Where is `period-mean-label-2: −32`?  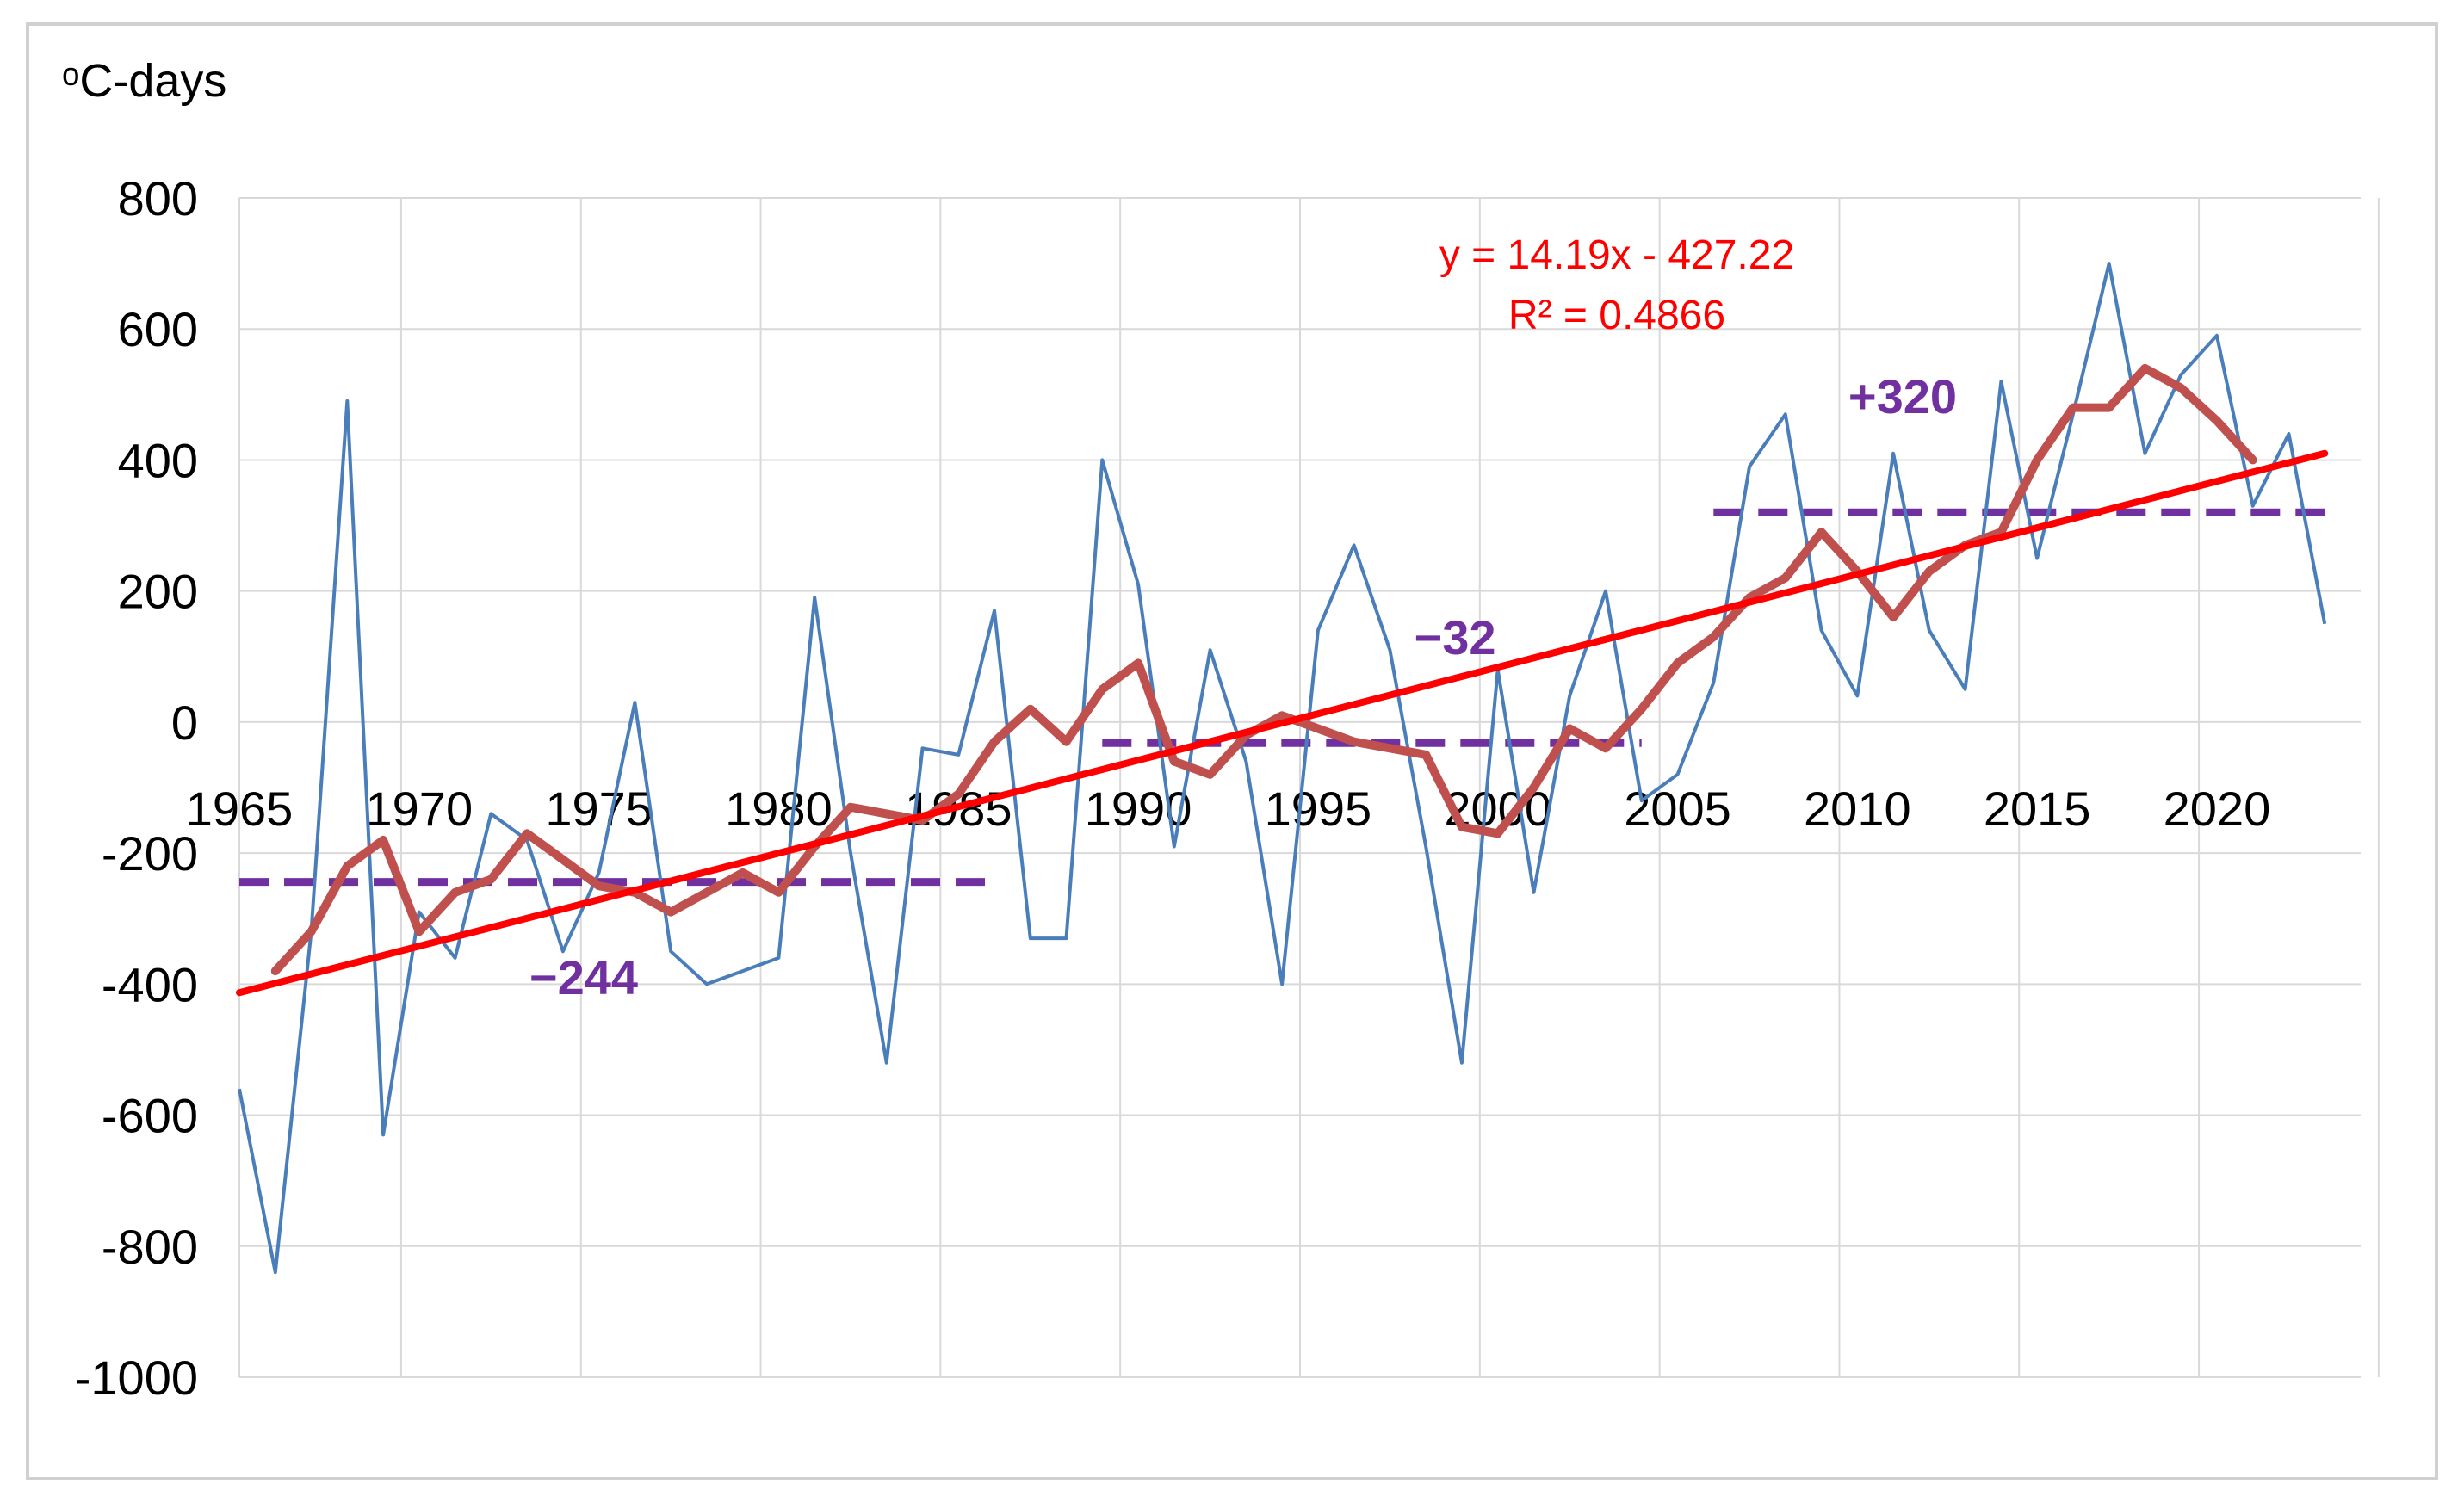 period-mean-label-2: −32 is located at coordinates (1455, 637).